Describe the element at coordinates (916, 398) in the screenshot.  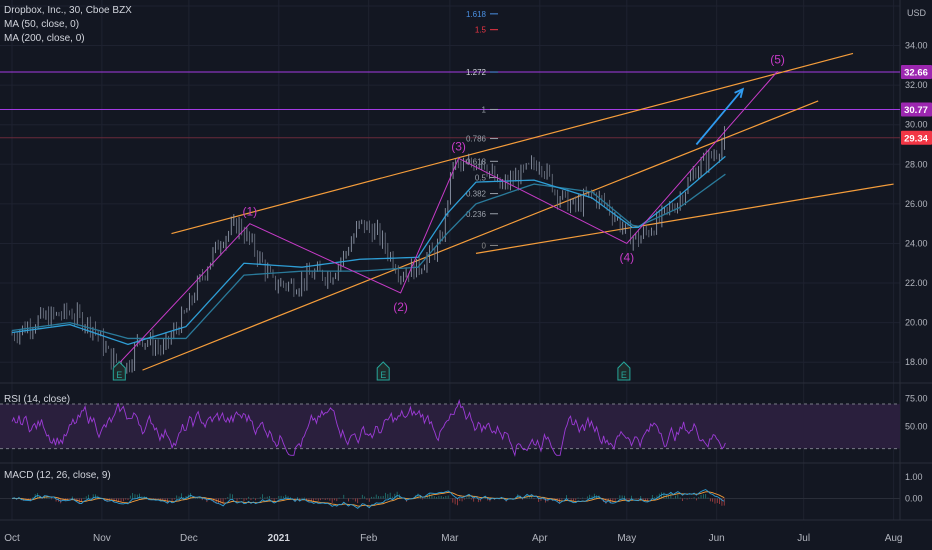
I see `rsi-tick-label: 75.00` at that location.